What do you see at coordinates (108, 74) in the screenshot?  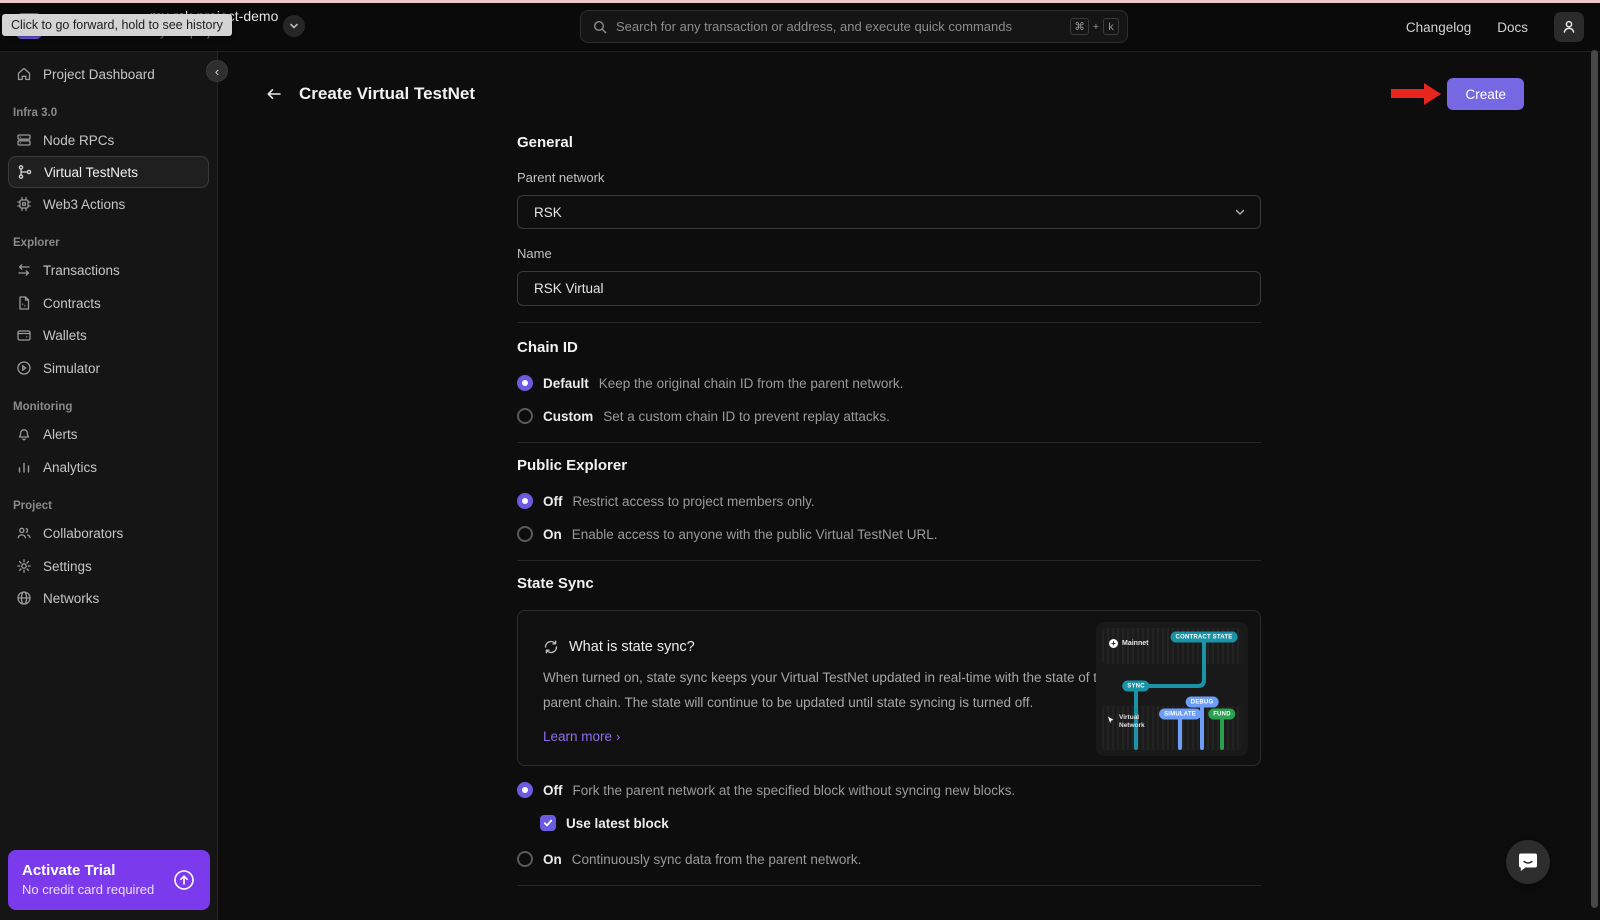 I see `sidebar-item-project-dashboard: Project Dashboard` at bounding box center [108, 74].